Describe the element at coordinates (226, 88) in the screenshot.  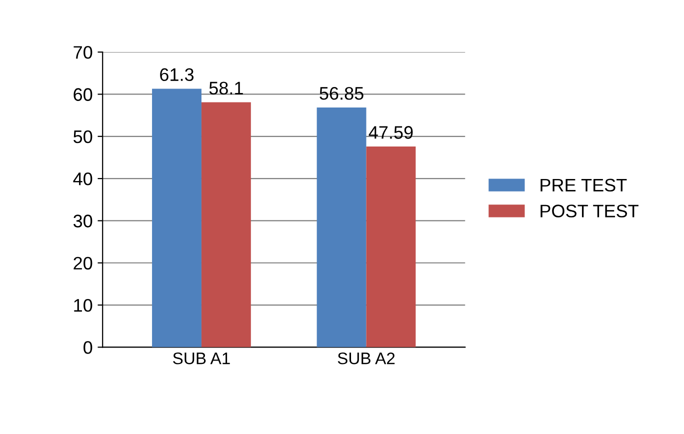
I see `data-label: 58.1` at that location.